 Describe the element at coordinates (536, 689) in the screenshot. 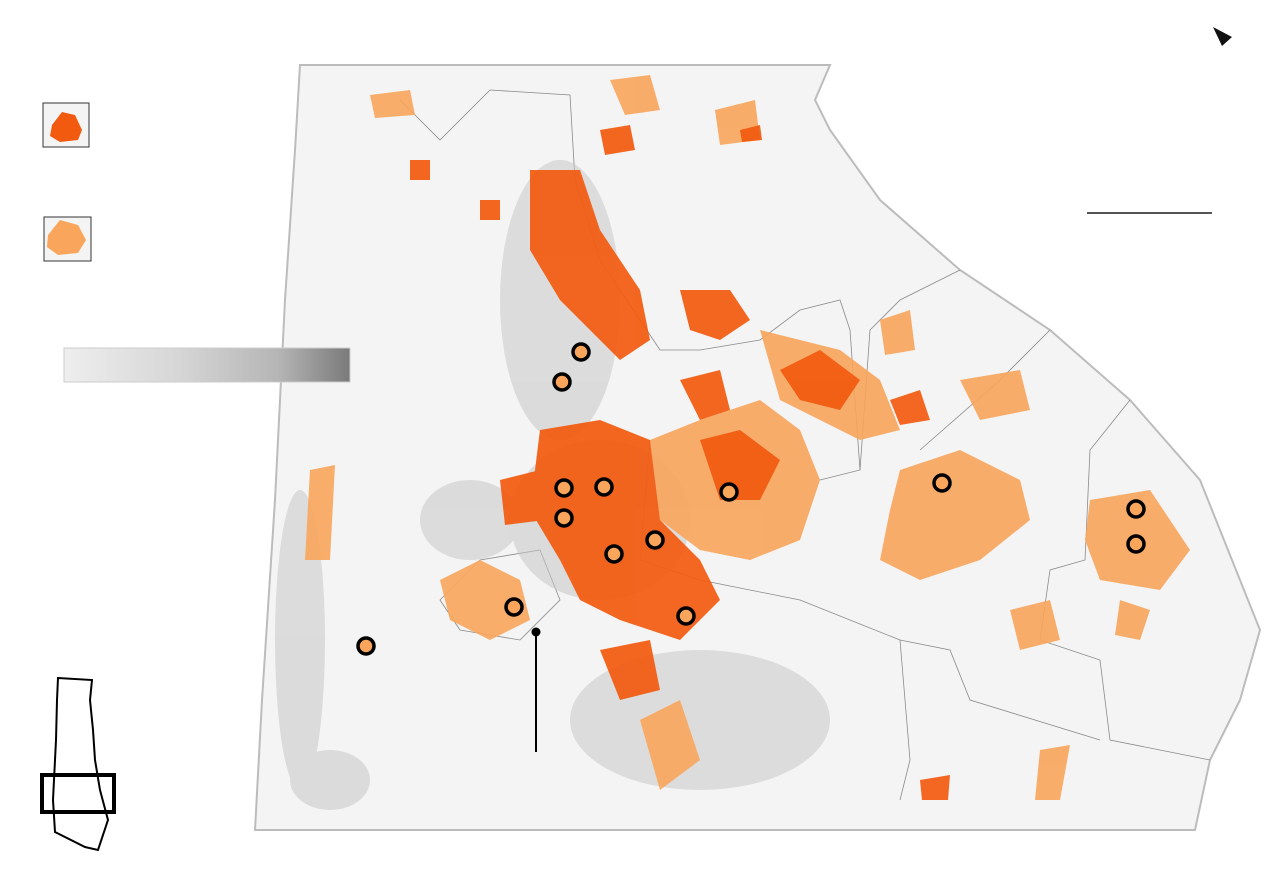

I see `callout` at that location.